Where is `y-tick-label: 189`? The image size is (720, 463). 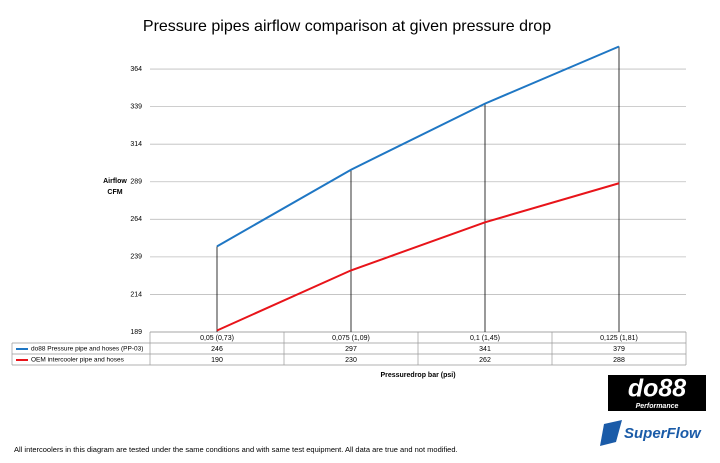 y-tick-label: 189 is located at coordinates (136, 332).